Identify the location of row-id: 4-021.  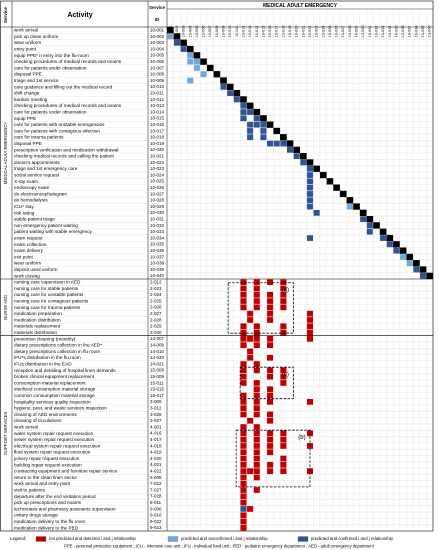
(156, 464).